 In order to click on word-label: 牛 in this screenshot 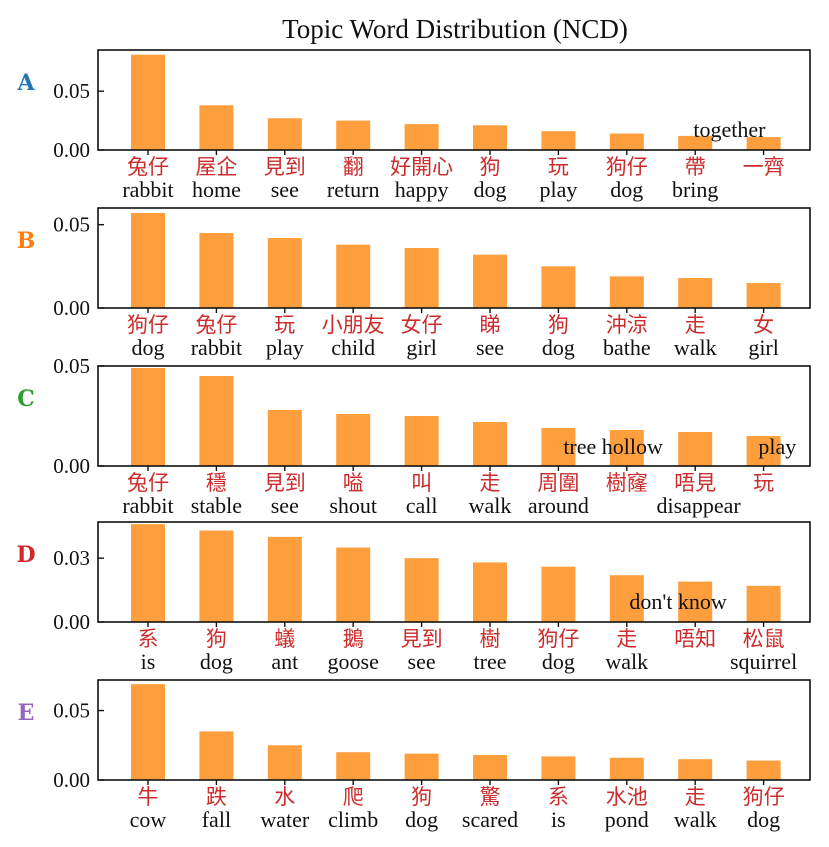, I will do `click(148, 797)`.